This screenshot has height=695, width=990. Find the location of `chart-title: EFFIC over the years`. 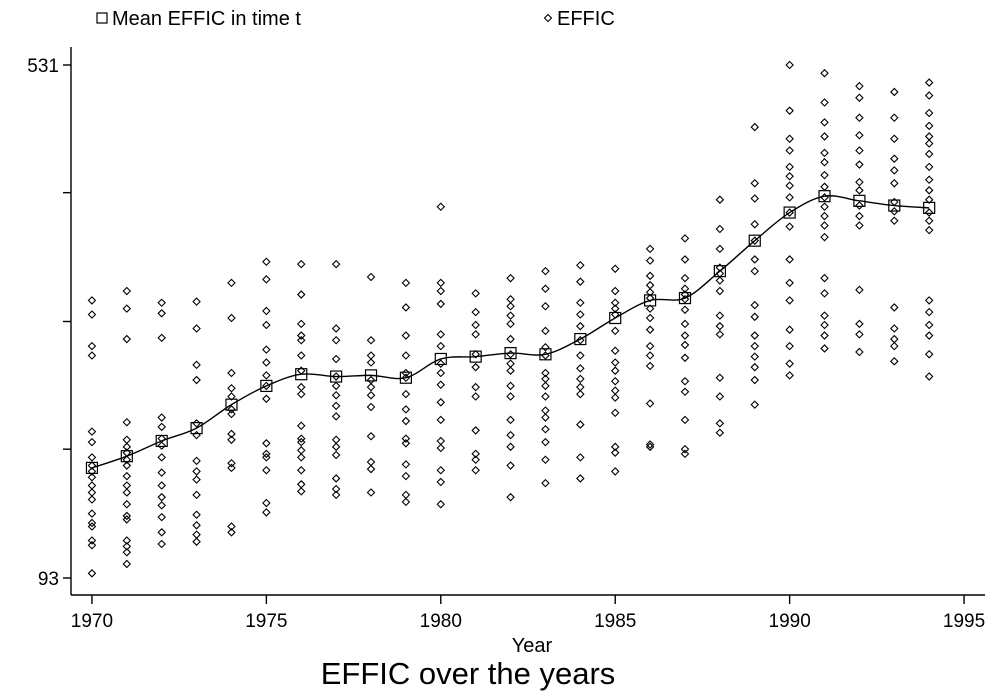

chart-title: EFFIC over the years is located at coordinates (468, 673).